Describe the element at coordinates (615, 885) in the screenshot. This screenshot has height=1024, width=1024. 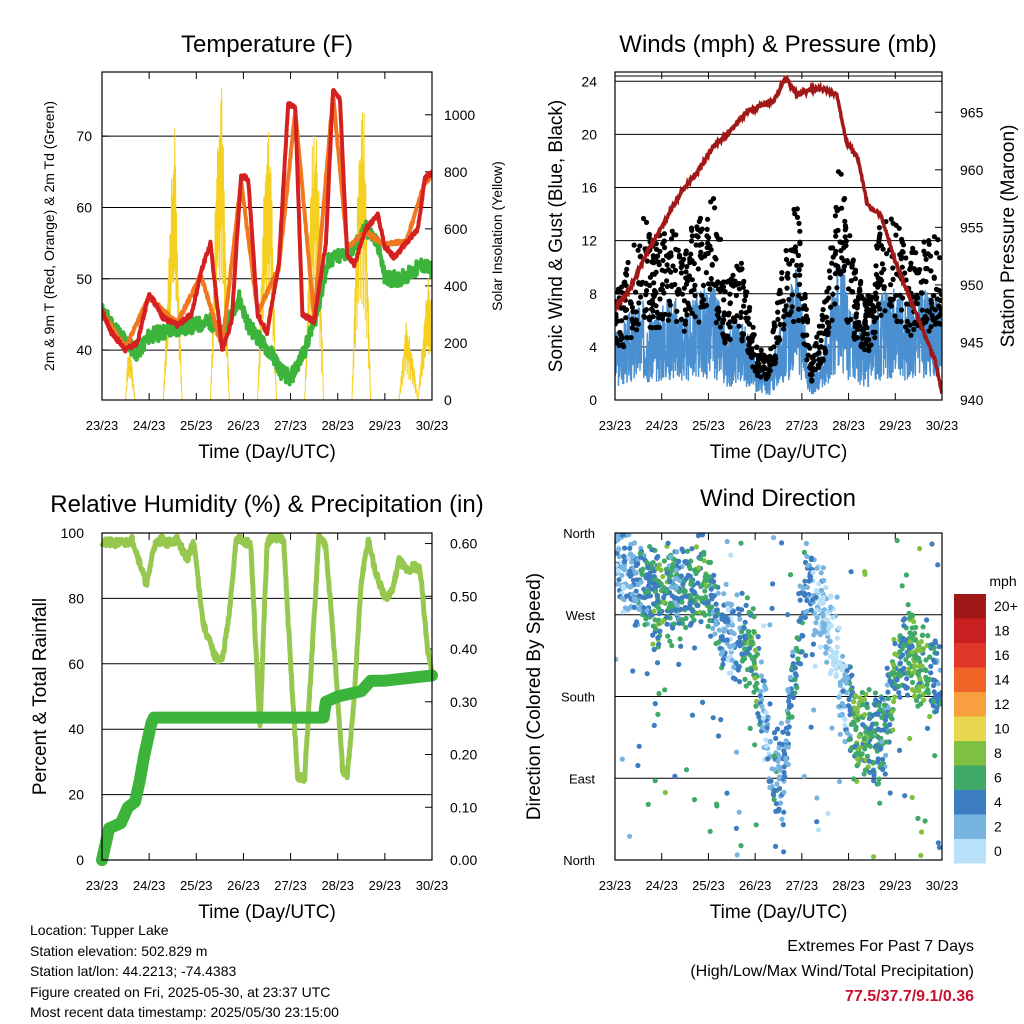
I see `x-tick-label: 23/23` at that location.